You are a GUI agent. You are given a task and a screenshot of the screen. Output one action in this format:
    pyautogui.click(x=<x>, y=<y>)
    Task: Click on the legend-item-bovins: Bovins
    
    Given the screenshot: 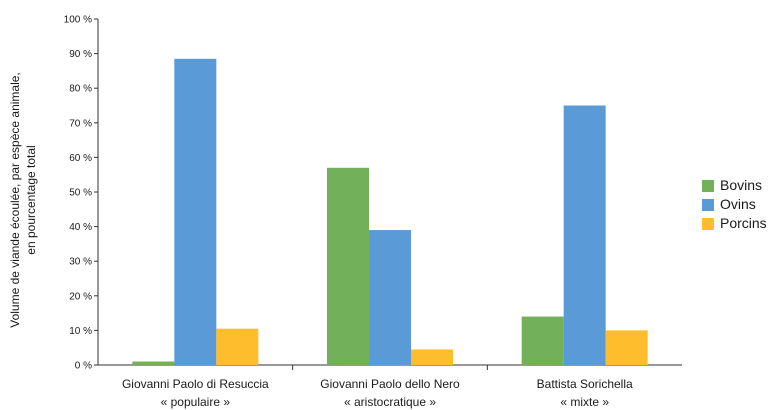 What is the action you would take?
    pyautogui.click(x=734, y=185)
    